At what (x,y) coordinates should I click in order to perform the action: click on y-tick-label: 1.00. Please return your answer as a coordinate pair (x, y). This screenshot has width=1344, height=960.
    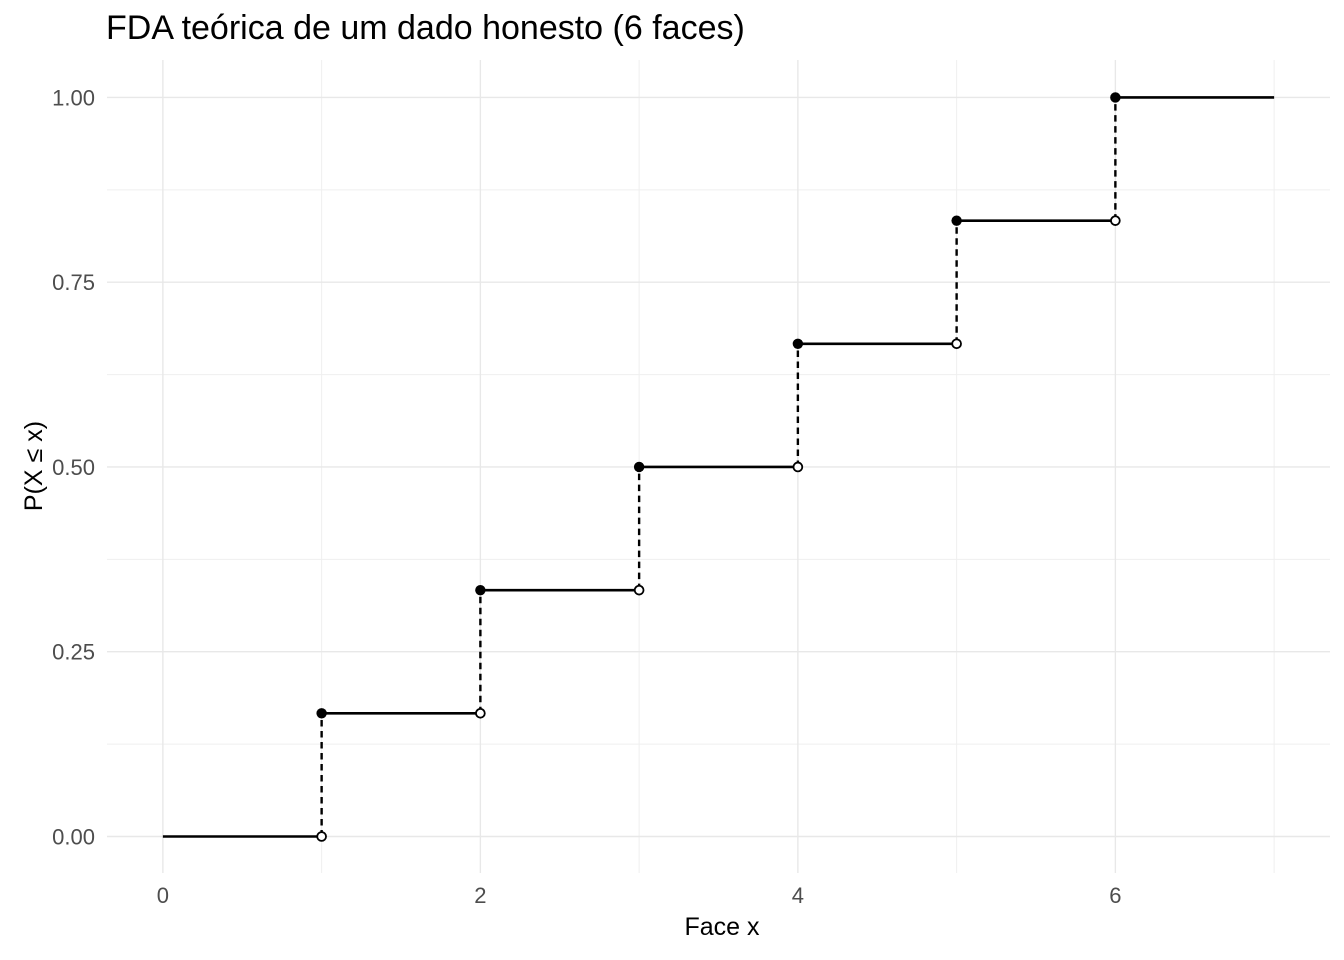
    Looking at the image, I should click on (73, 97).